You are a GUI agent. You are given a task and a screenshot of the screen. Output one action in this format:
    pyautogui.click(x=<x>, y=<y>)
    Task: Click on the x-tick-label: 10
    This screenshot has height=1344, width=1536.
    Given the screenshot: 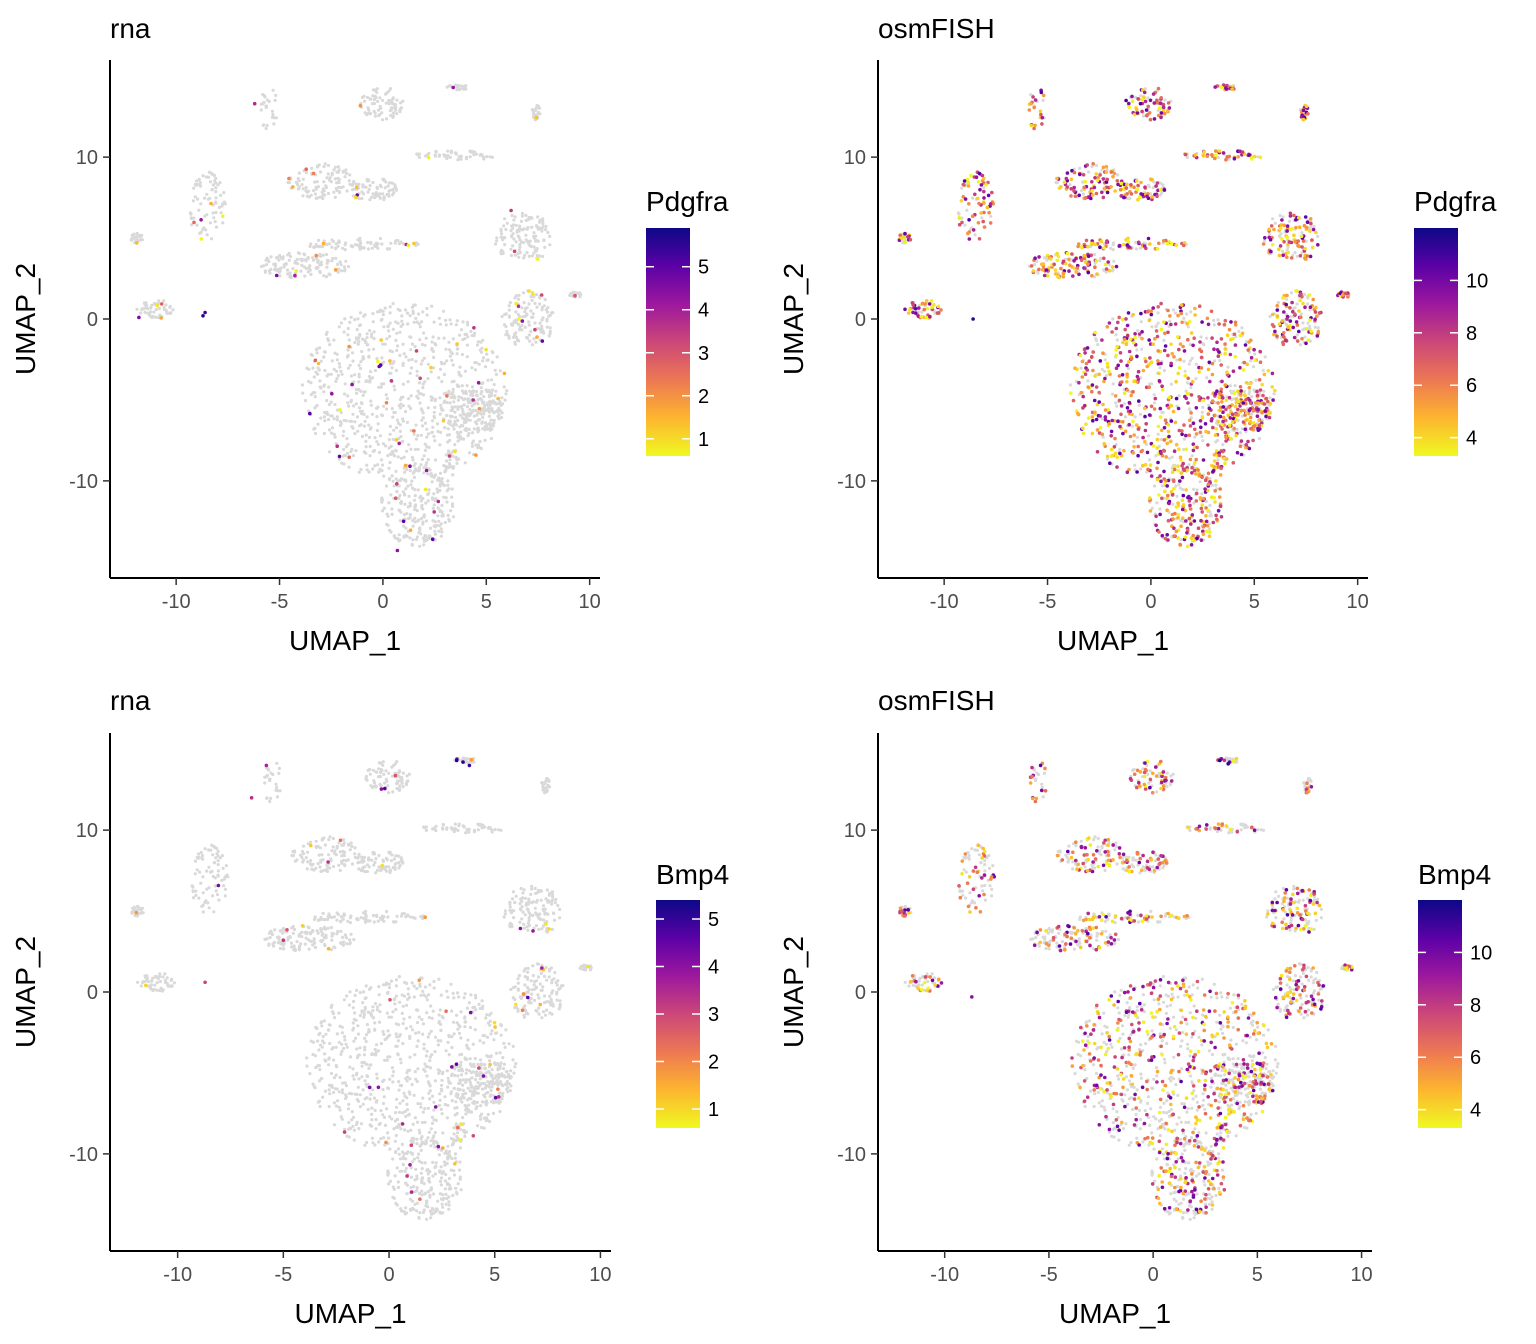 What is the action you would take?
    pyautogui.click(x=1358, y=602)
    